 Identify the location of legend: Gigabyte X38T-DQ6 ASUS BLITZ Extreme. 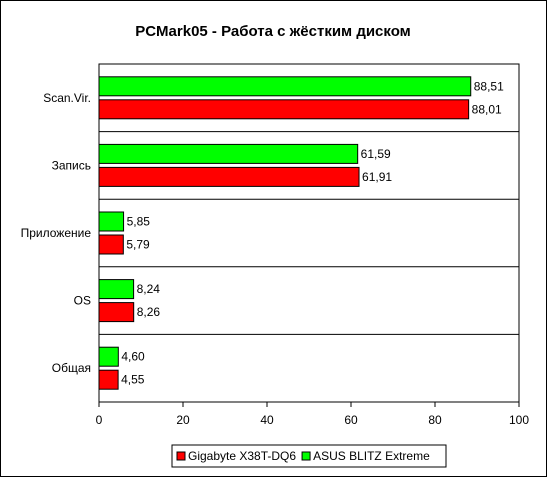
(309, 456).